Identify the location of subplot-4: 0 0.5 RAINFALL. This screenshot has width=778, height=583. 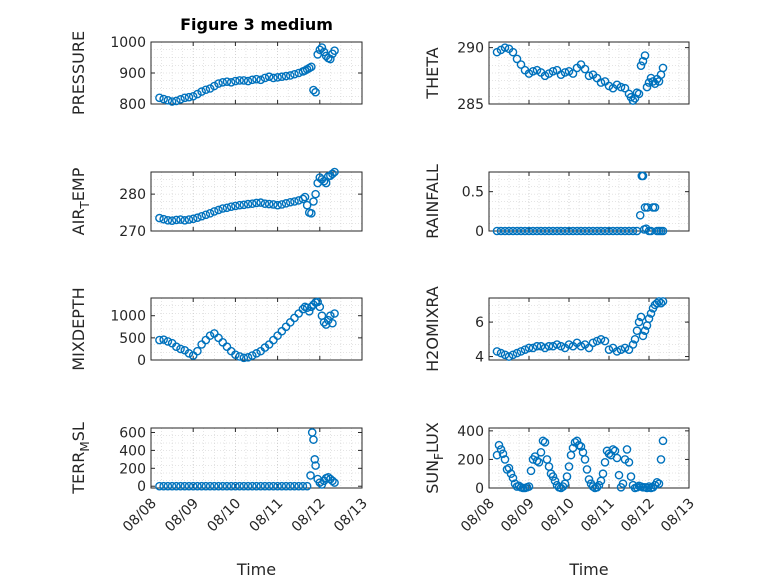
(556, 202).